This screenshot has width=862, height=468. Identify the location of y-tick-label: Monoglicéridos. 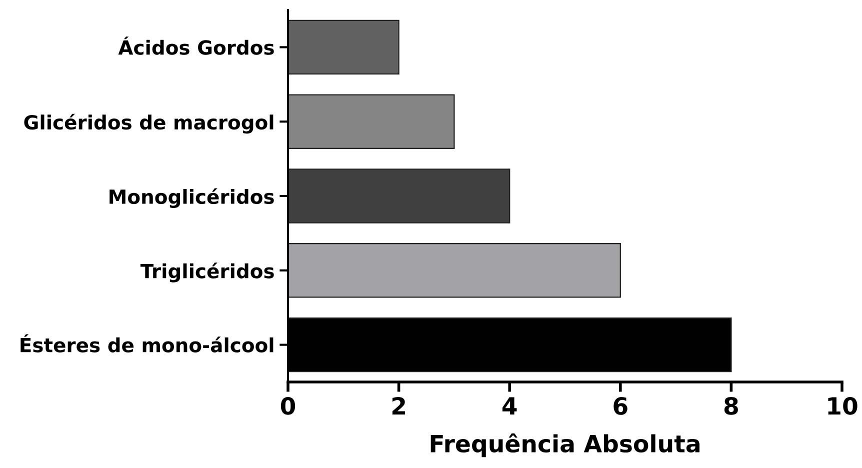
(192, 198).